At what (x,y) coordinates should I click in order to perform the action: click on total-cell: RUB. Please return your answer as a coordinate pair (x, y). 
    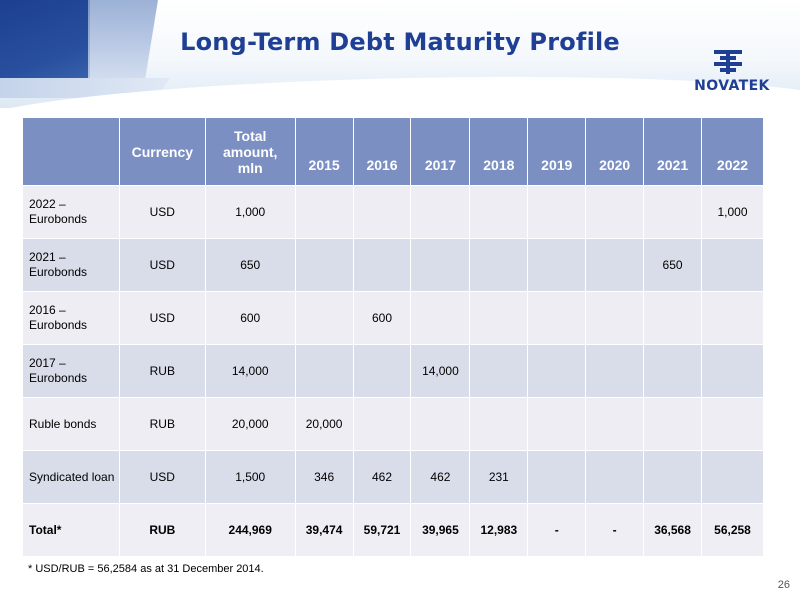
    Looking at the image, I should click on (162, 530).